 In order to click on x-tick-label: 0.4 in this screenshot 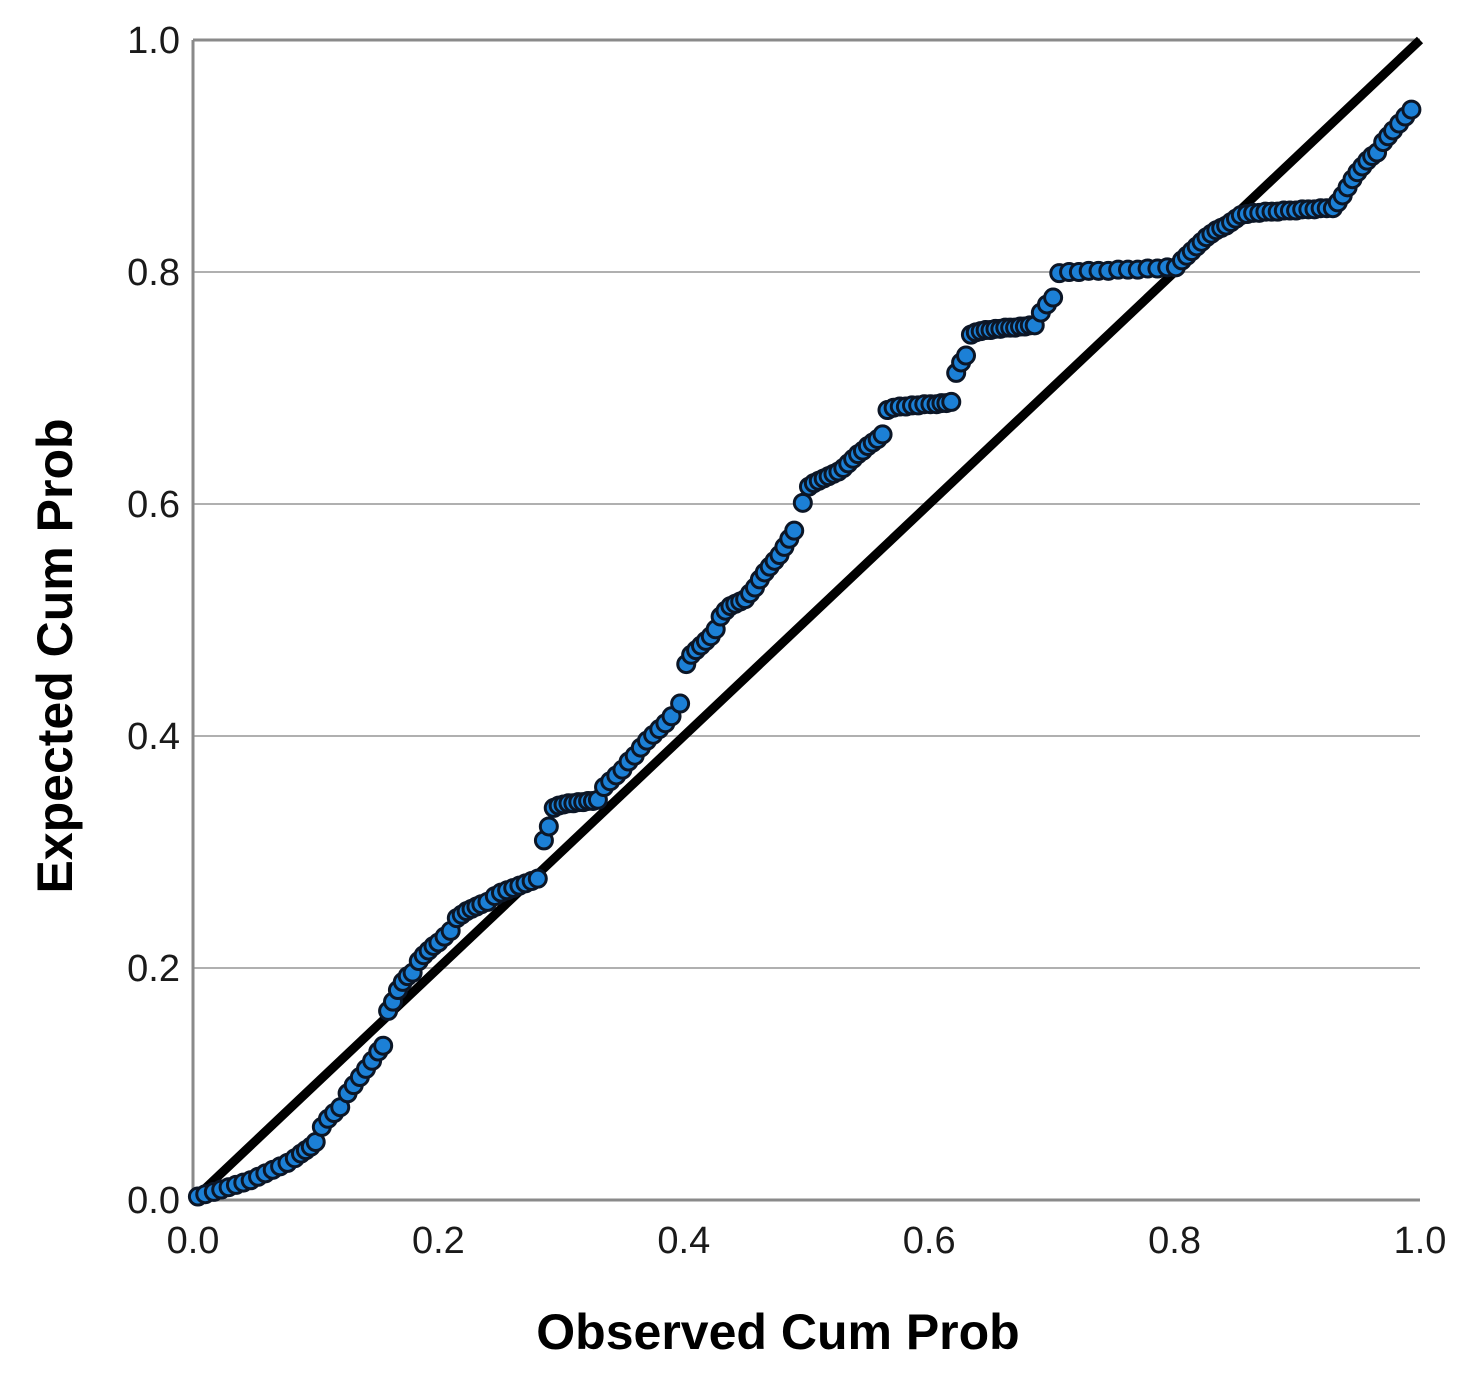, I will do `click(683, 1241)`.